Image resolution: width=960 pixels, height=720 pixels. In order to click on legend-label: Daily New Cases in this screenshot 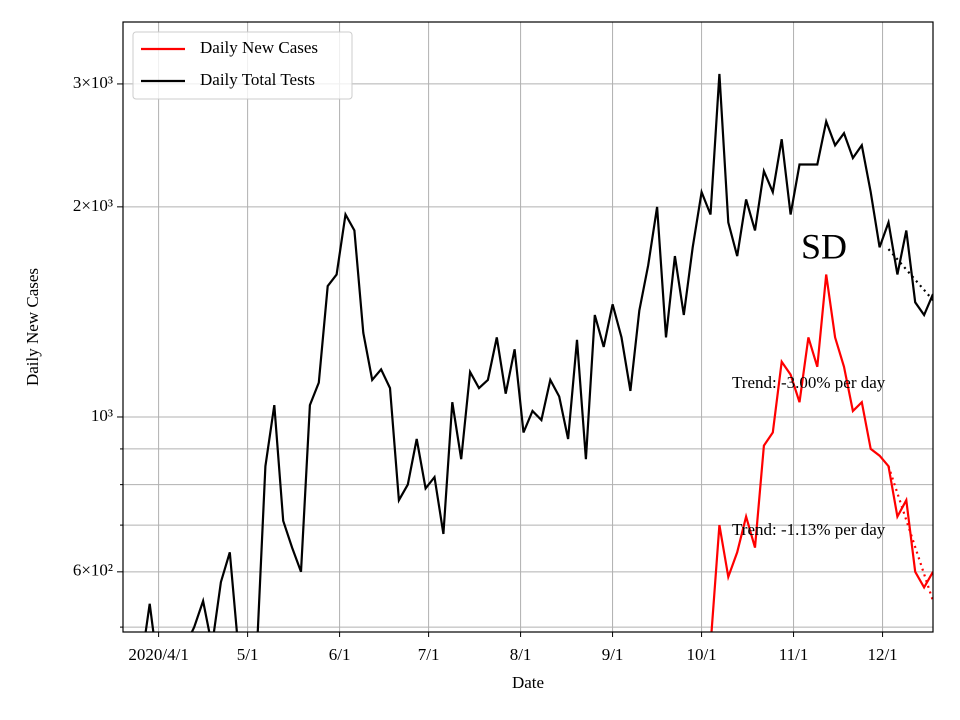, I will do `click(259, 47)`.